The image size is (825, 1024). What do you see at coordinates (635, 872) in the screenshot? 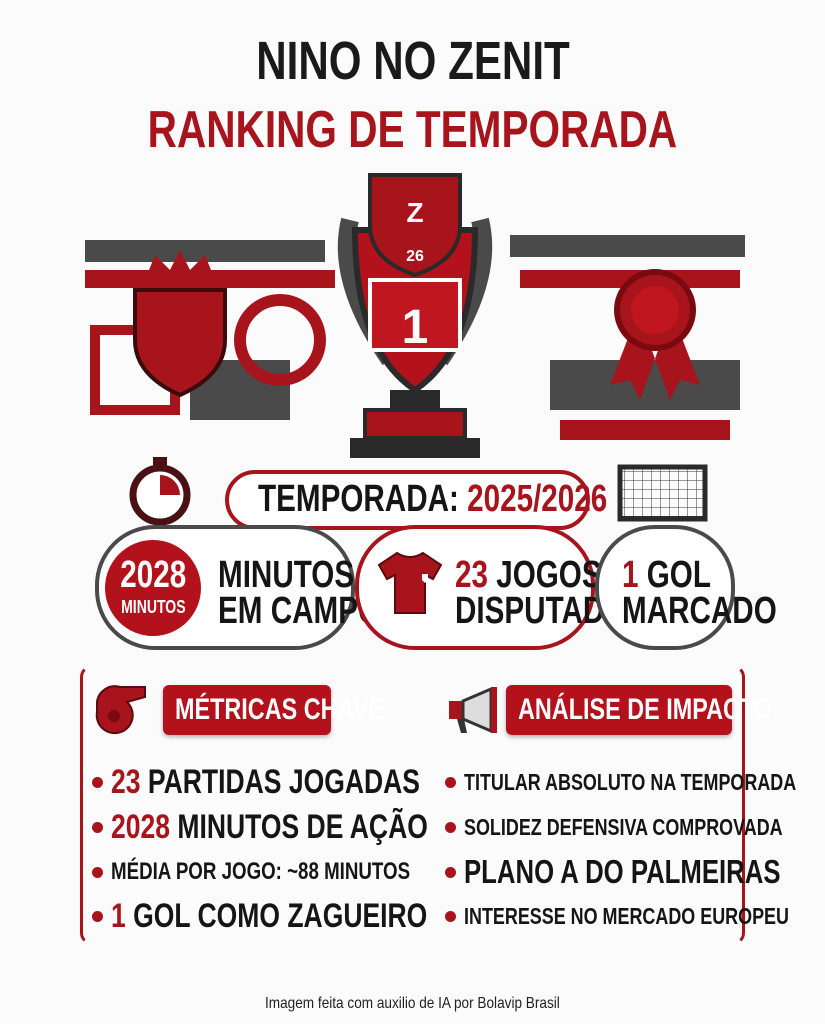
I see `impact-item: PLANO A DO PALMEIRAS` at bounding box center [635, 872].